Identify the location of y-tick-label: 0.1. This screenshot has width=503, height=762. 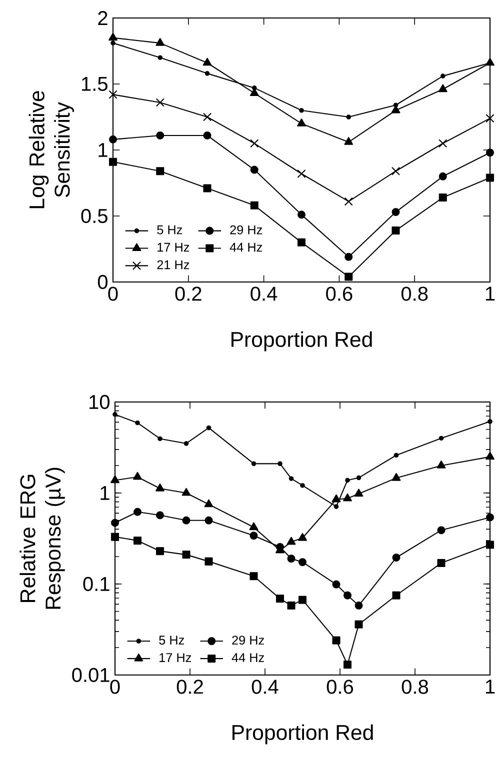
(96, 584).